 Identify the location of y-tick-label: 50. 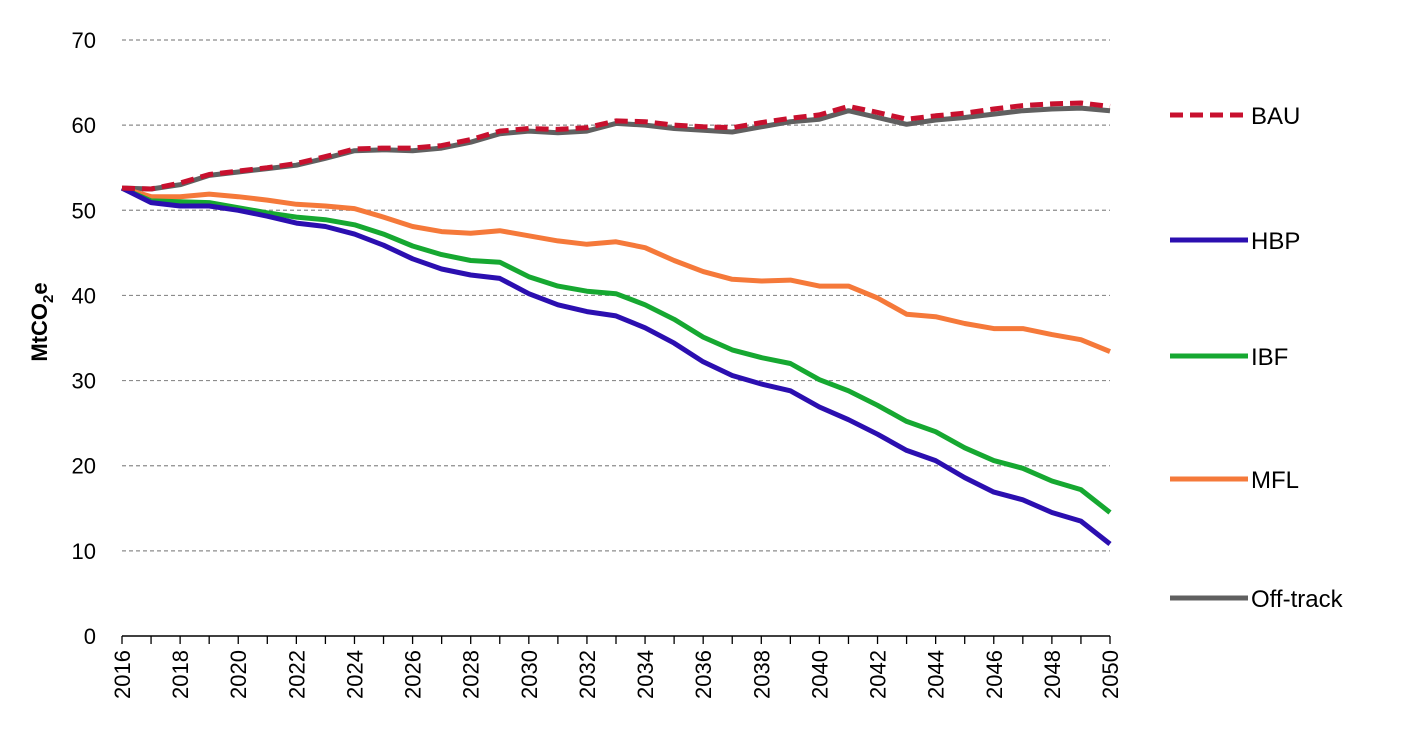
(84, 210).